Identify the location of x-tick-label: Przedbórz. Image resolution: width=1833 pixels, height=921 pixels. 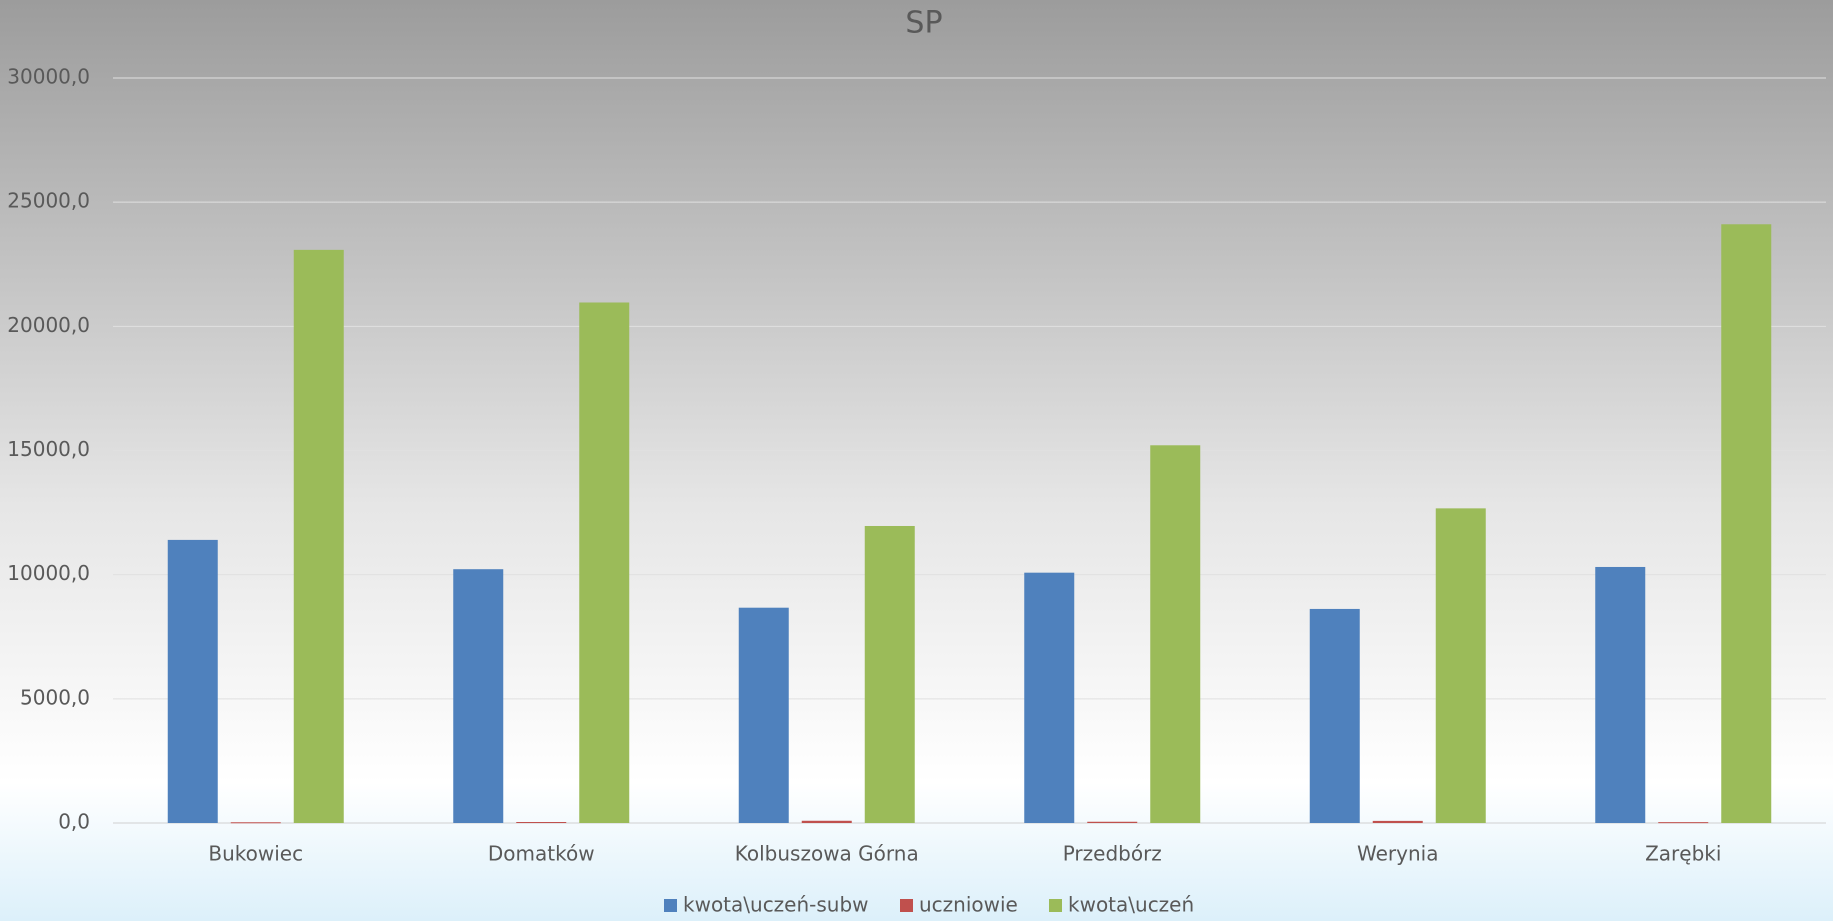
(1112, 854).